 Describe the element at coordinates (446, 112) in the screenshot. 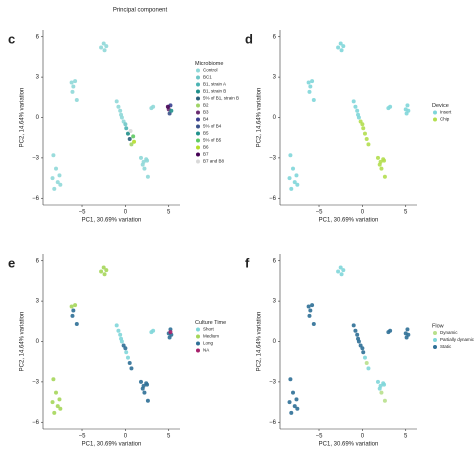

I see `legend-label: Insert` at that location.